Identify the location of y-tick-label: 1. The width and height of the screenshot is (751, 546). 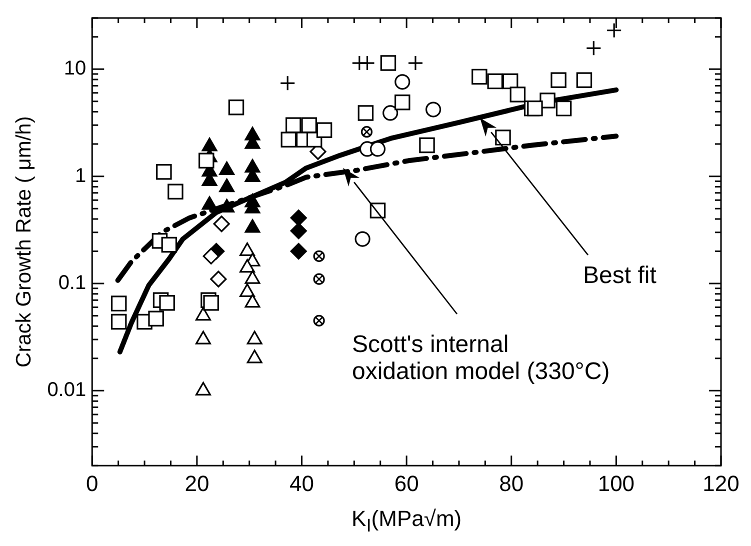
(80, 175).